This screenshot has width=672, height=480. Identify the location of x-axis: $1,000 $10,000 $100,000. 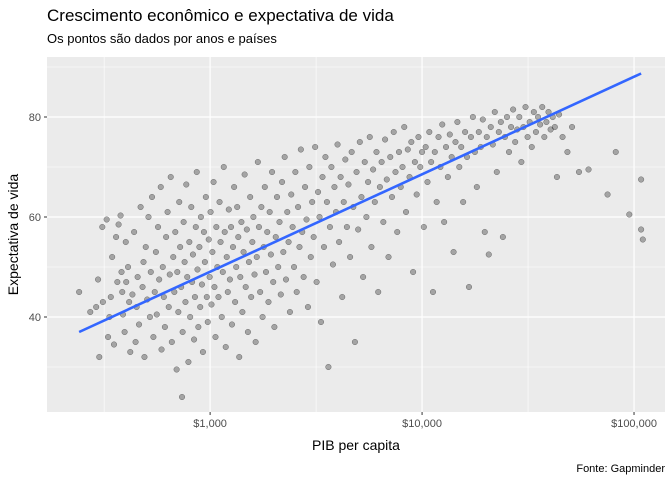
(425, 421).